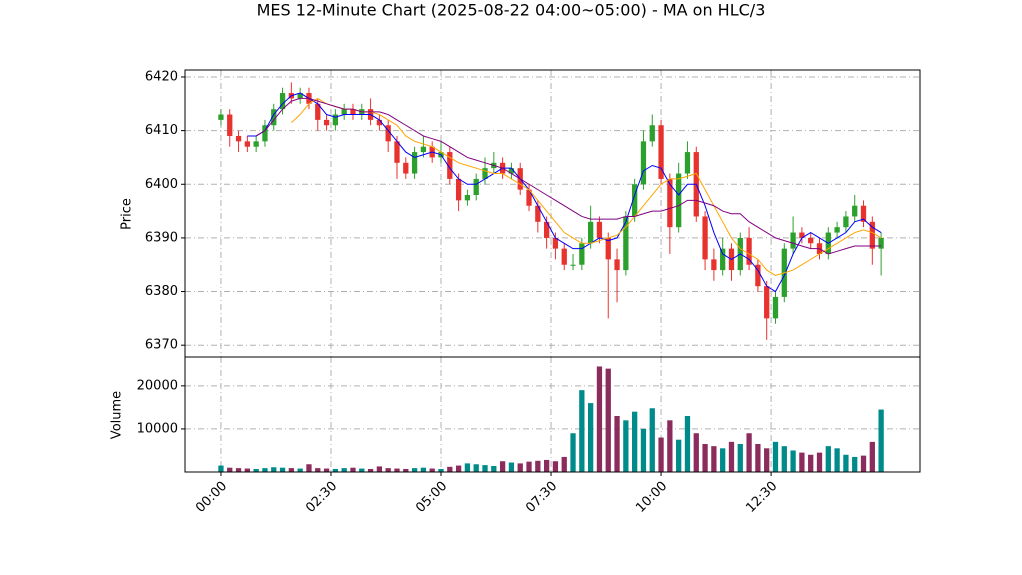 The image size is (1022, 575). What do you see at coordinates (552, 414) in the screenshot?
I see `volume-frame` at bounding box center [552, 414].